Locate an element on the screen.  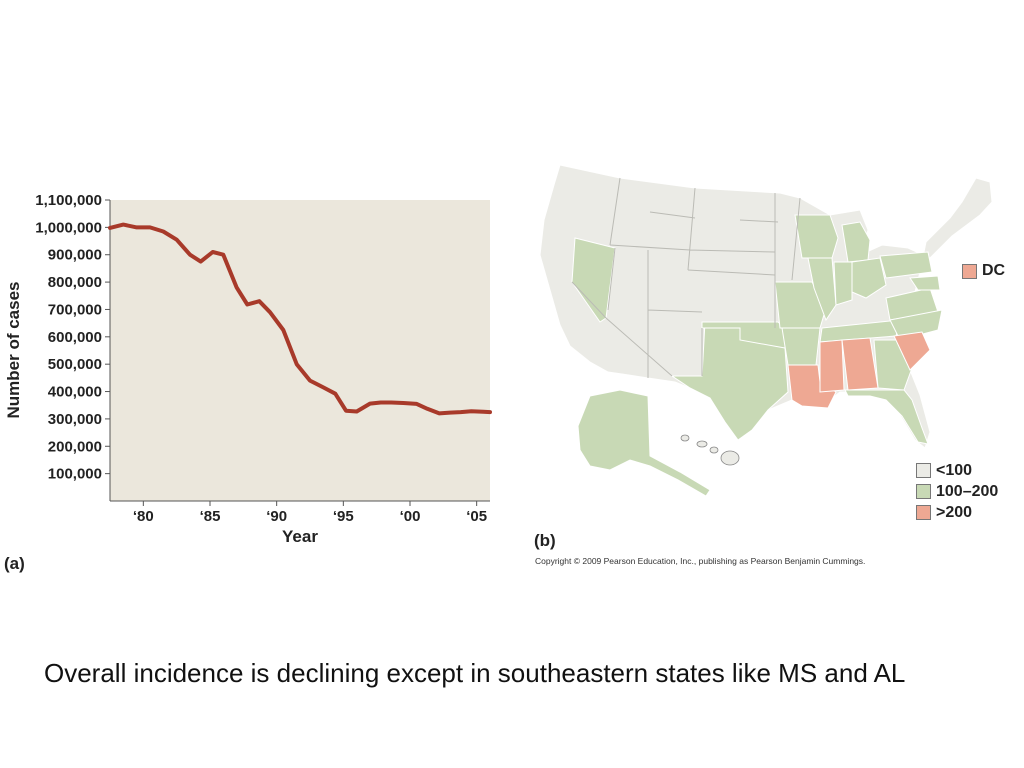
state-illinois is located at coordinates (822, 289).